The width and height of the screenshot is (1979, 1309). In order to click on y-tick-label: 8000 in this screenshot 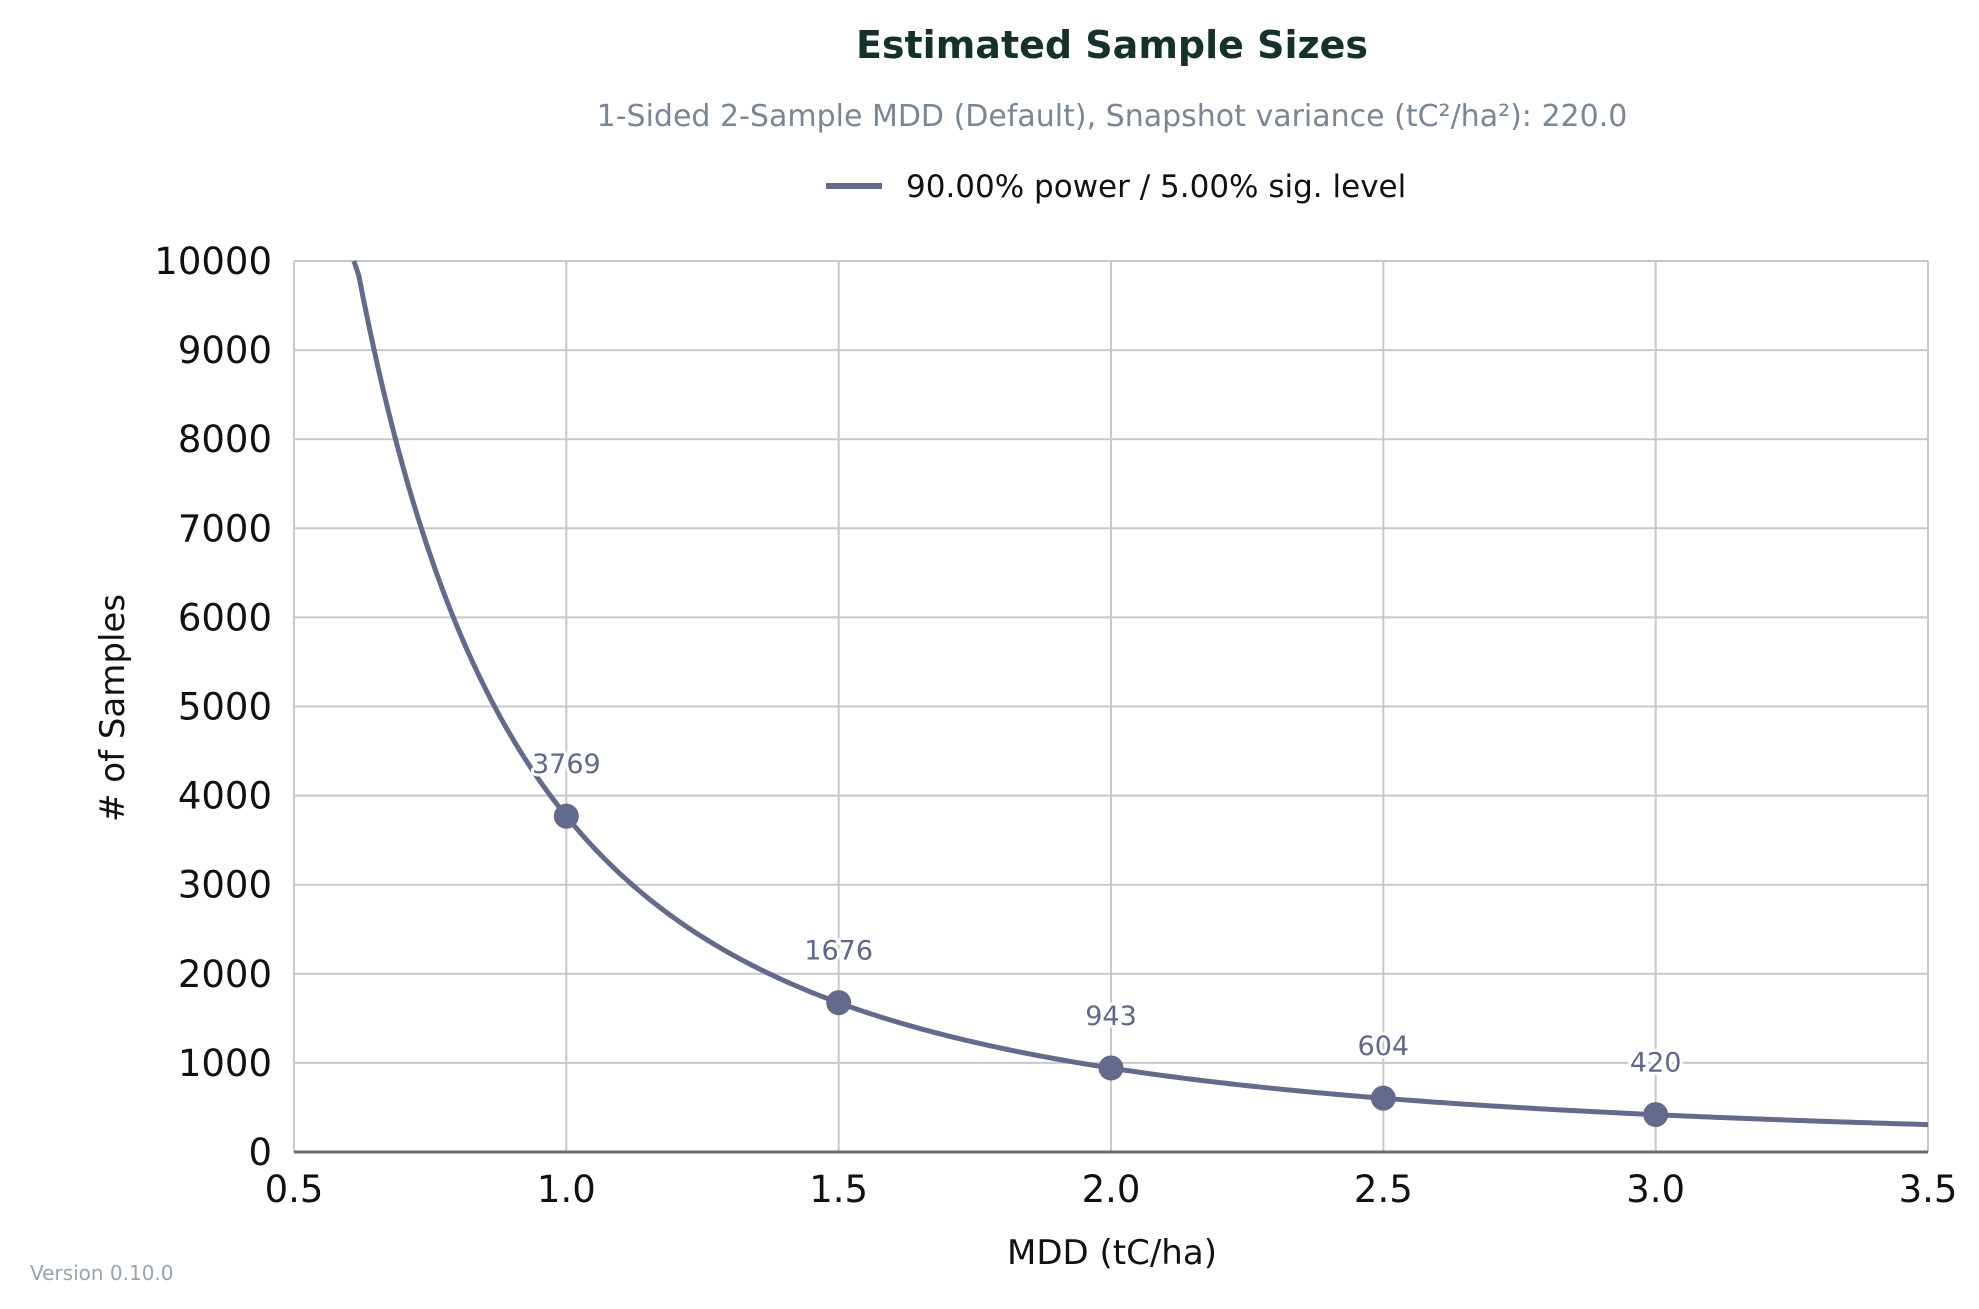, I will do `click(225, 439)`.